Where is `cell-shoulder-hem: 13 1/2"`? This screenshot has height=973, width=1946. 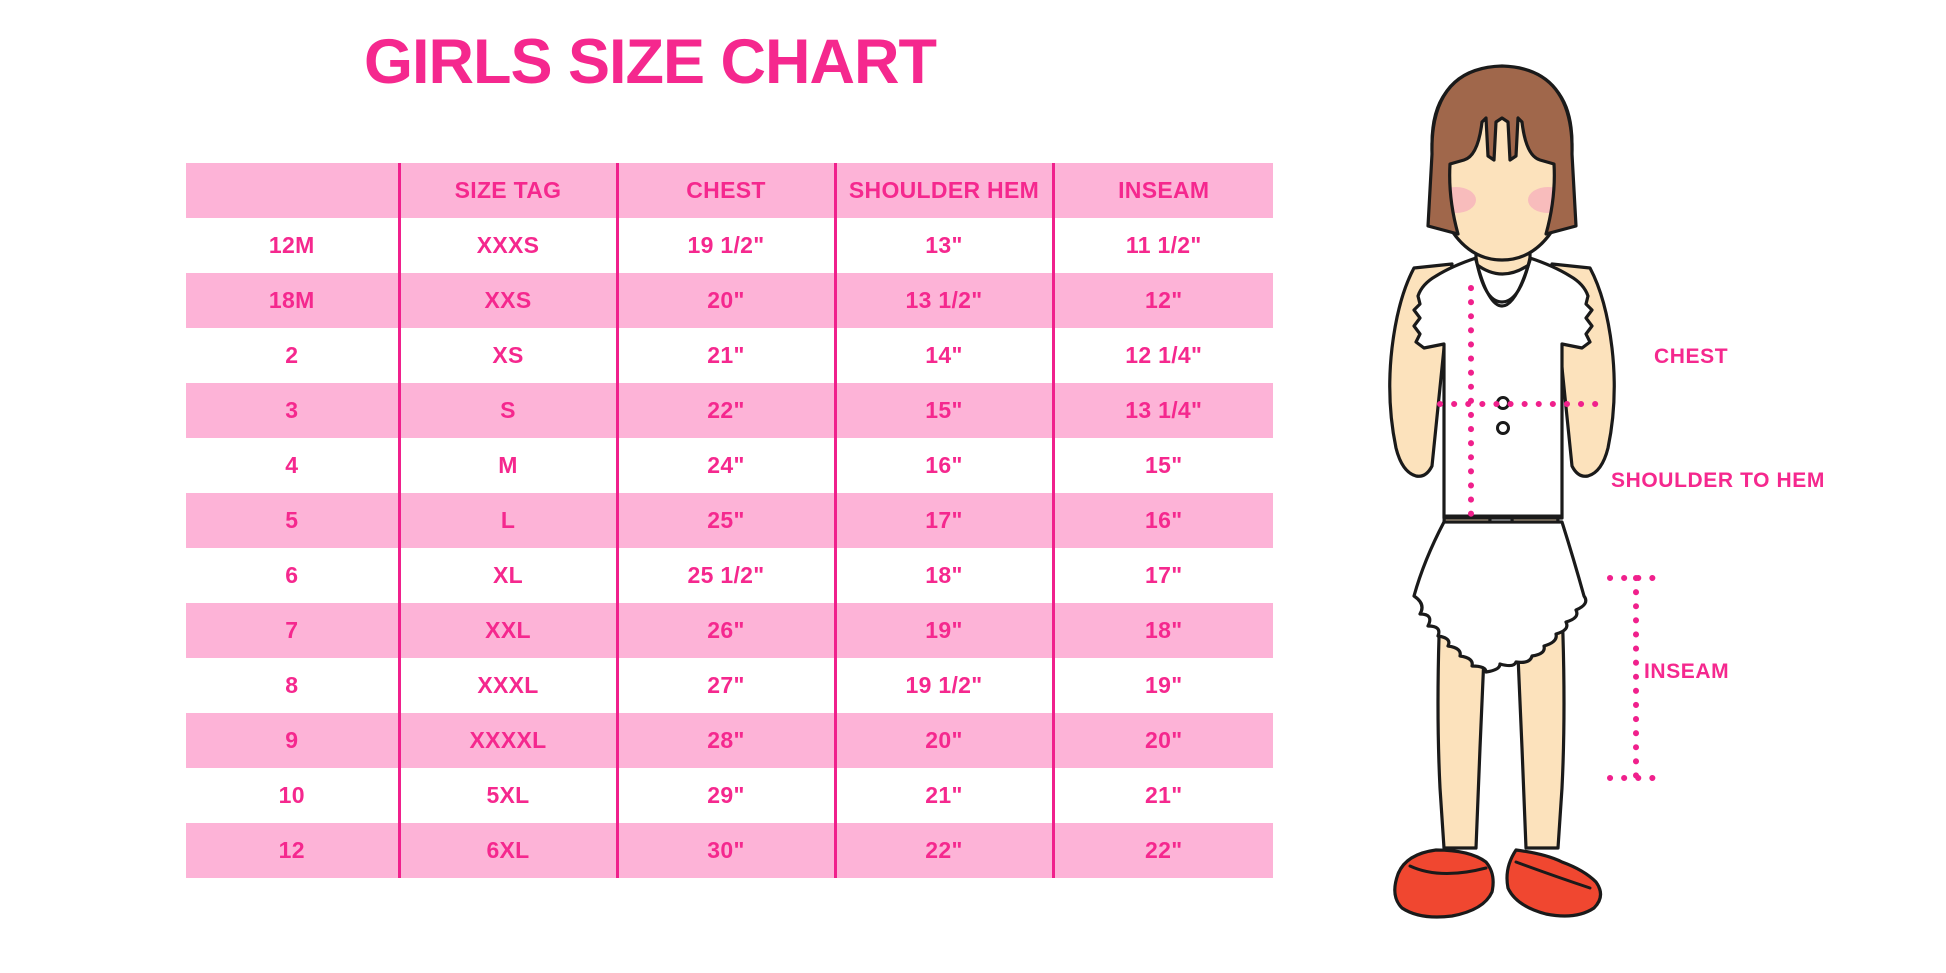
cell-shoulder-hem: 13 1/2" is located at coordinates (943, 300).